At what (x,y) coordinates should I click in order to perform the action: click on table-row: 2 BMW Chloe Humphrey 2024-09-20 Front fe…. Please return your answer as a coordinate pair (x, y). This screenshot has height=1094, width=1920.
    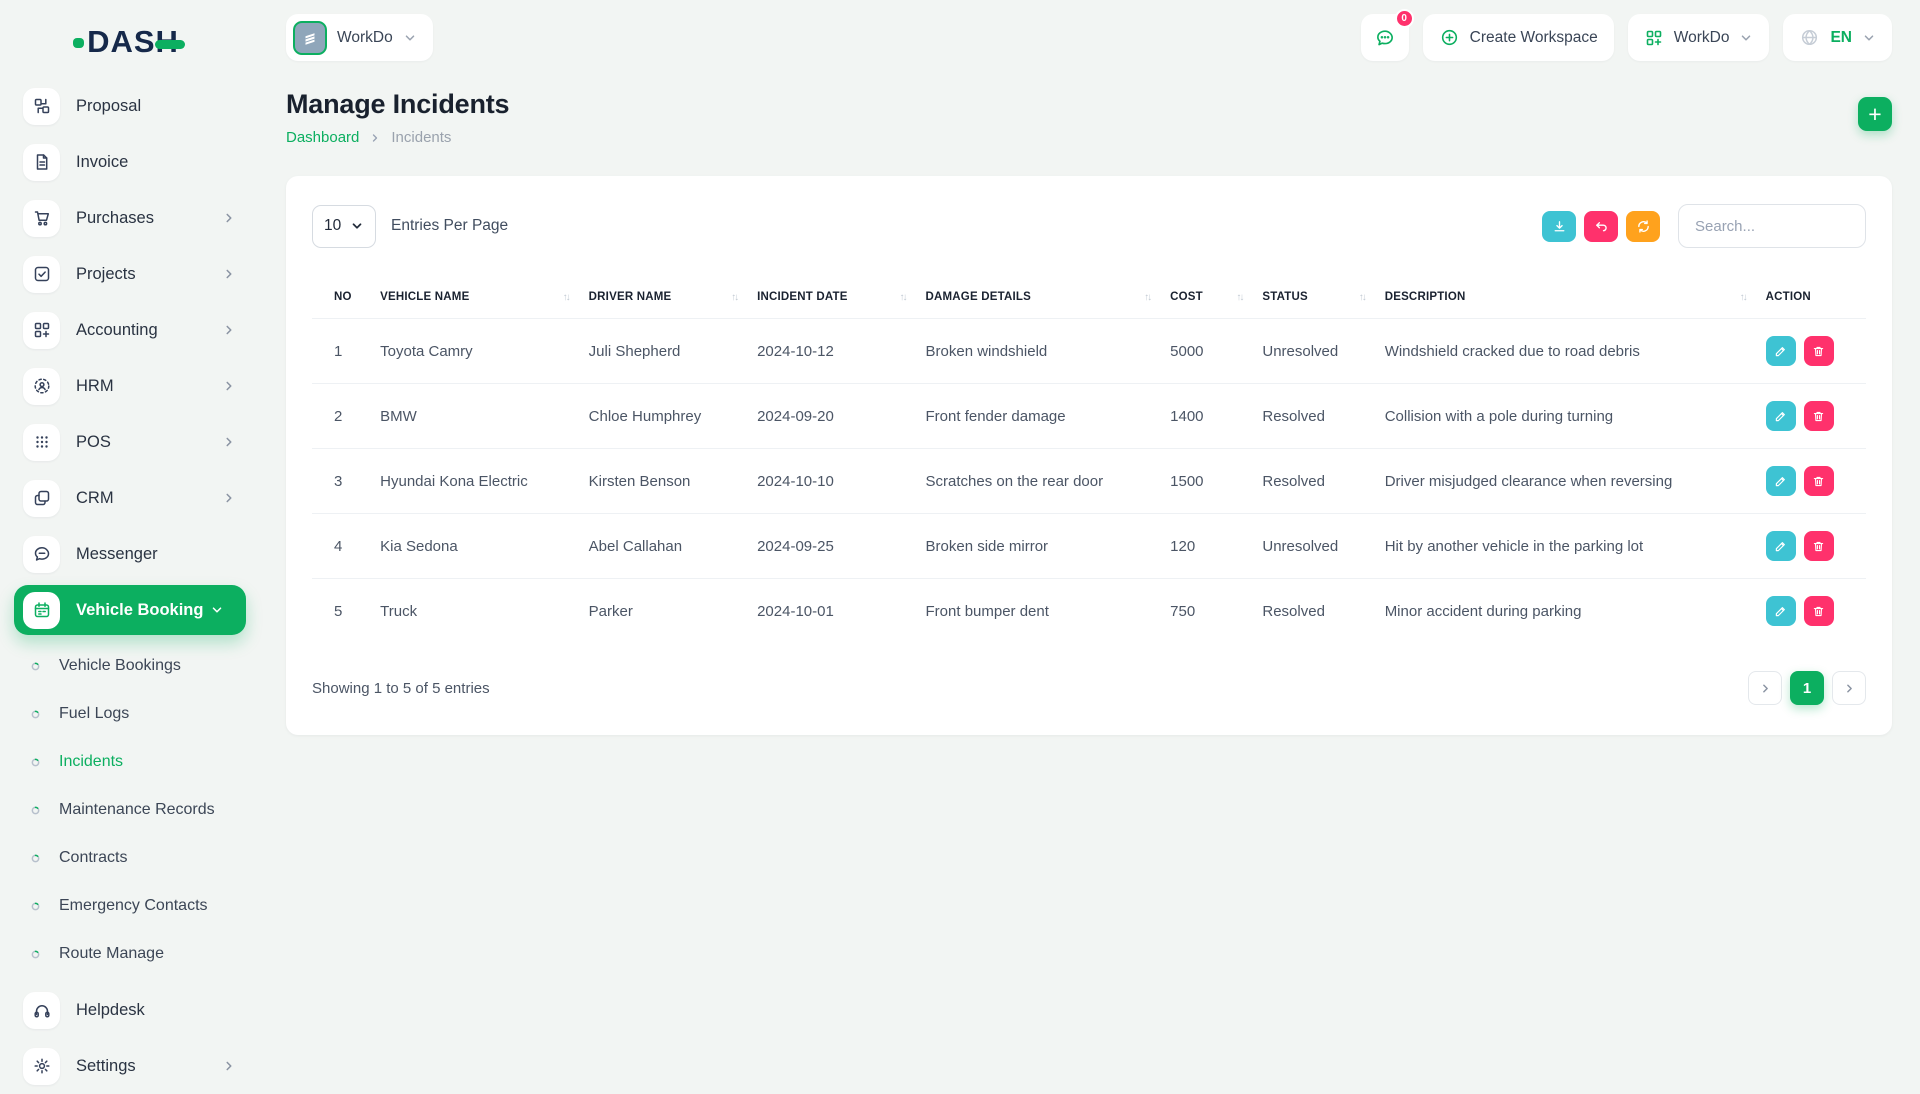
    Looking at the image, I should click on (1089, 416).